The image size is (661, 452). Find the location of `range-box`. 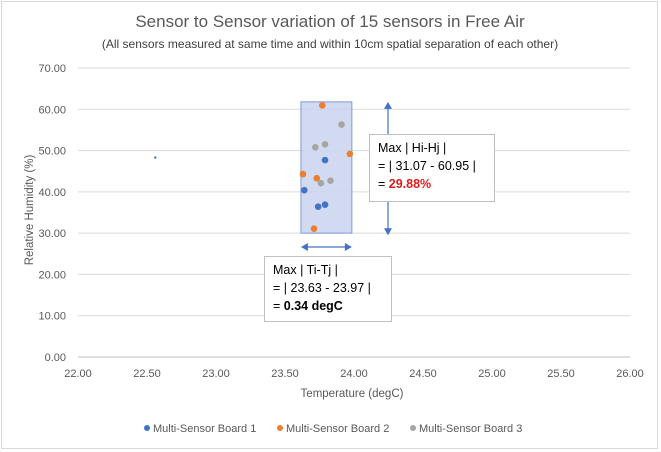

range-box is located at coordinates (326, 167).